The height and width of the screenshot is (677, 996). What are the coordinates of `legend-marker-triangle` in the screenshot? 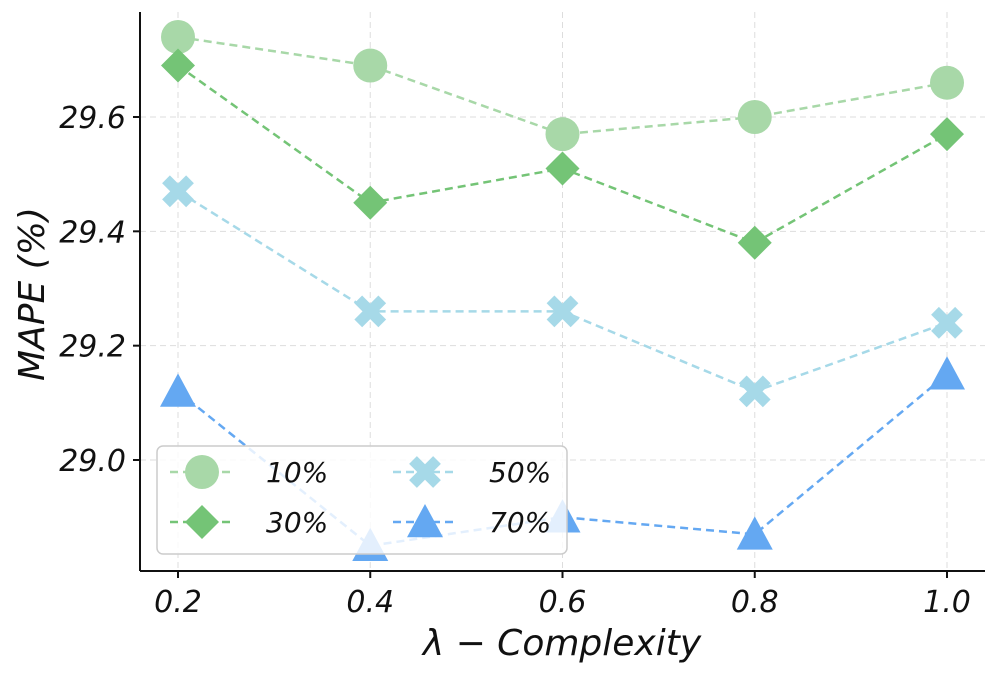 It's located at (425, 521).